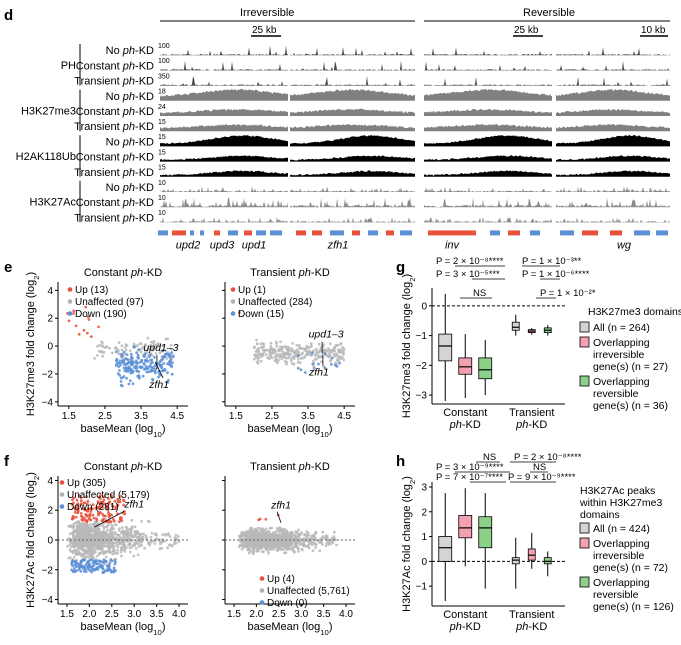  Describe the element at coordinates (50, 511) in the screenshot. I see `y-tick-label: 2` at that location.